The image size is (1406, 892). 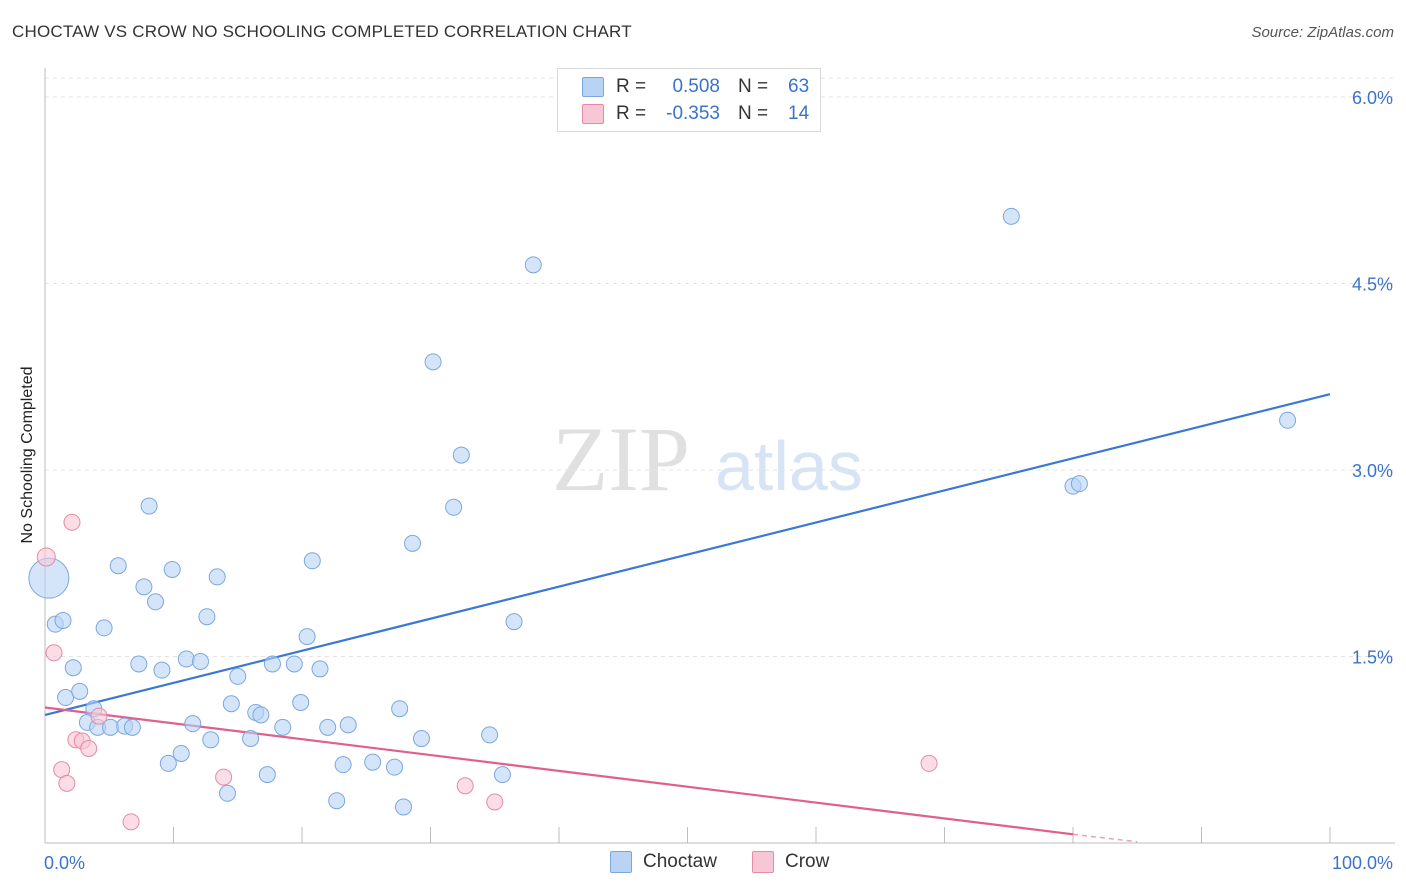 What do you see at coordinates (64, 863) in the screenshot?
I see `x-tick-label-0: 0.0%` at bounding box center [64, 863].